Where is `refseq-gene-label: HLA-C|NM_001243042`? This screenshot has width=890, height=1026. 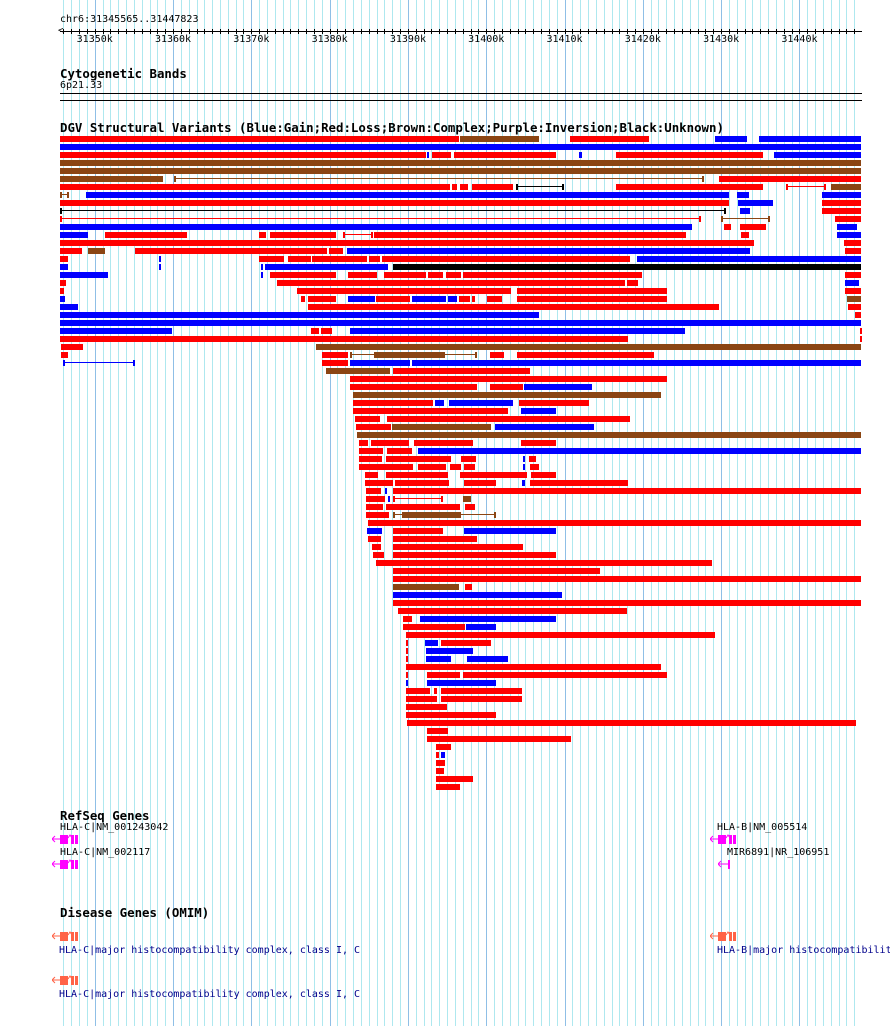 refseq-gene-label: HLA-C|NM_001243042 is located at coordinates (114, 827).